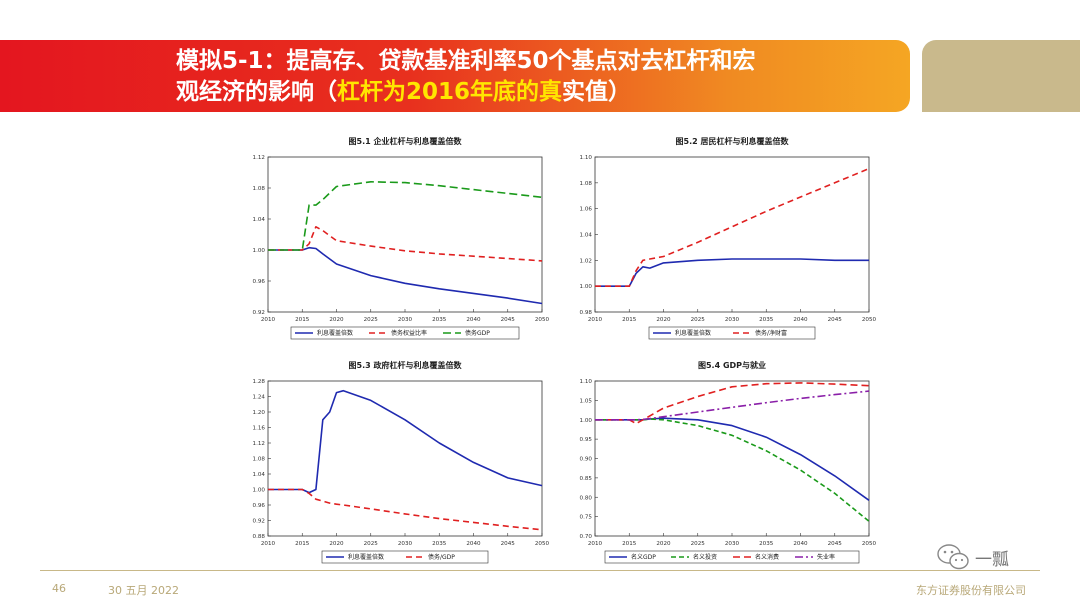 The width and height of the screenshot is (1080, 608). I want to click on slide-title-line2: 观经济的影响（杠杆为2016年底的真实值）, so click(536, 92).